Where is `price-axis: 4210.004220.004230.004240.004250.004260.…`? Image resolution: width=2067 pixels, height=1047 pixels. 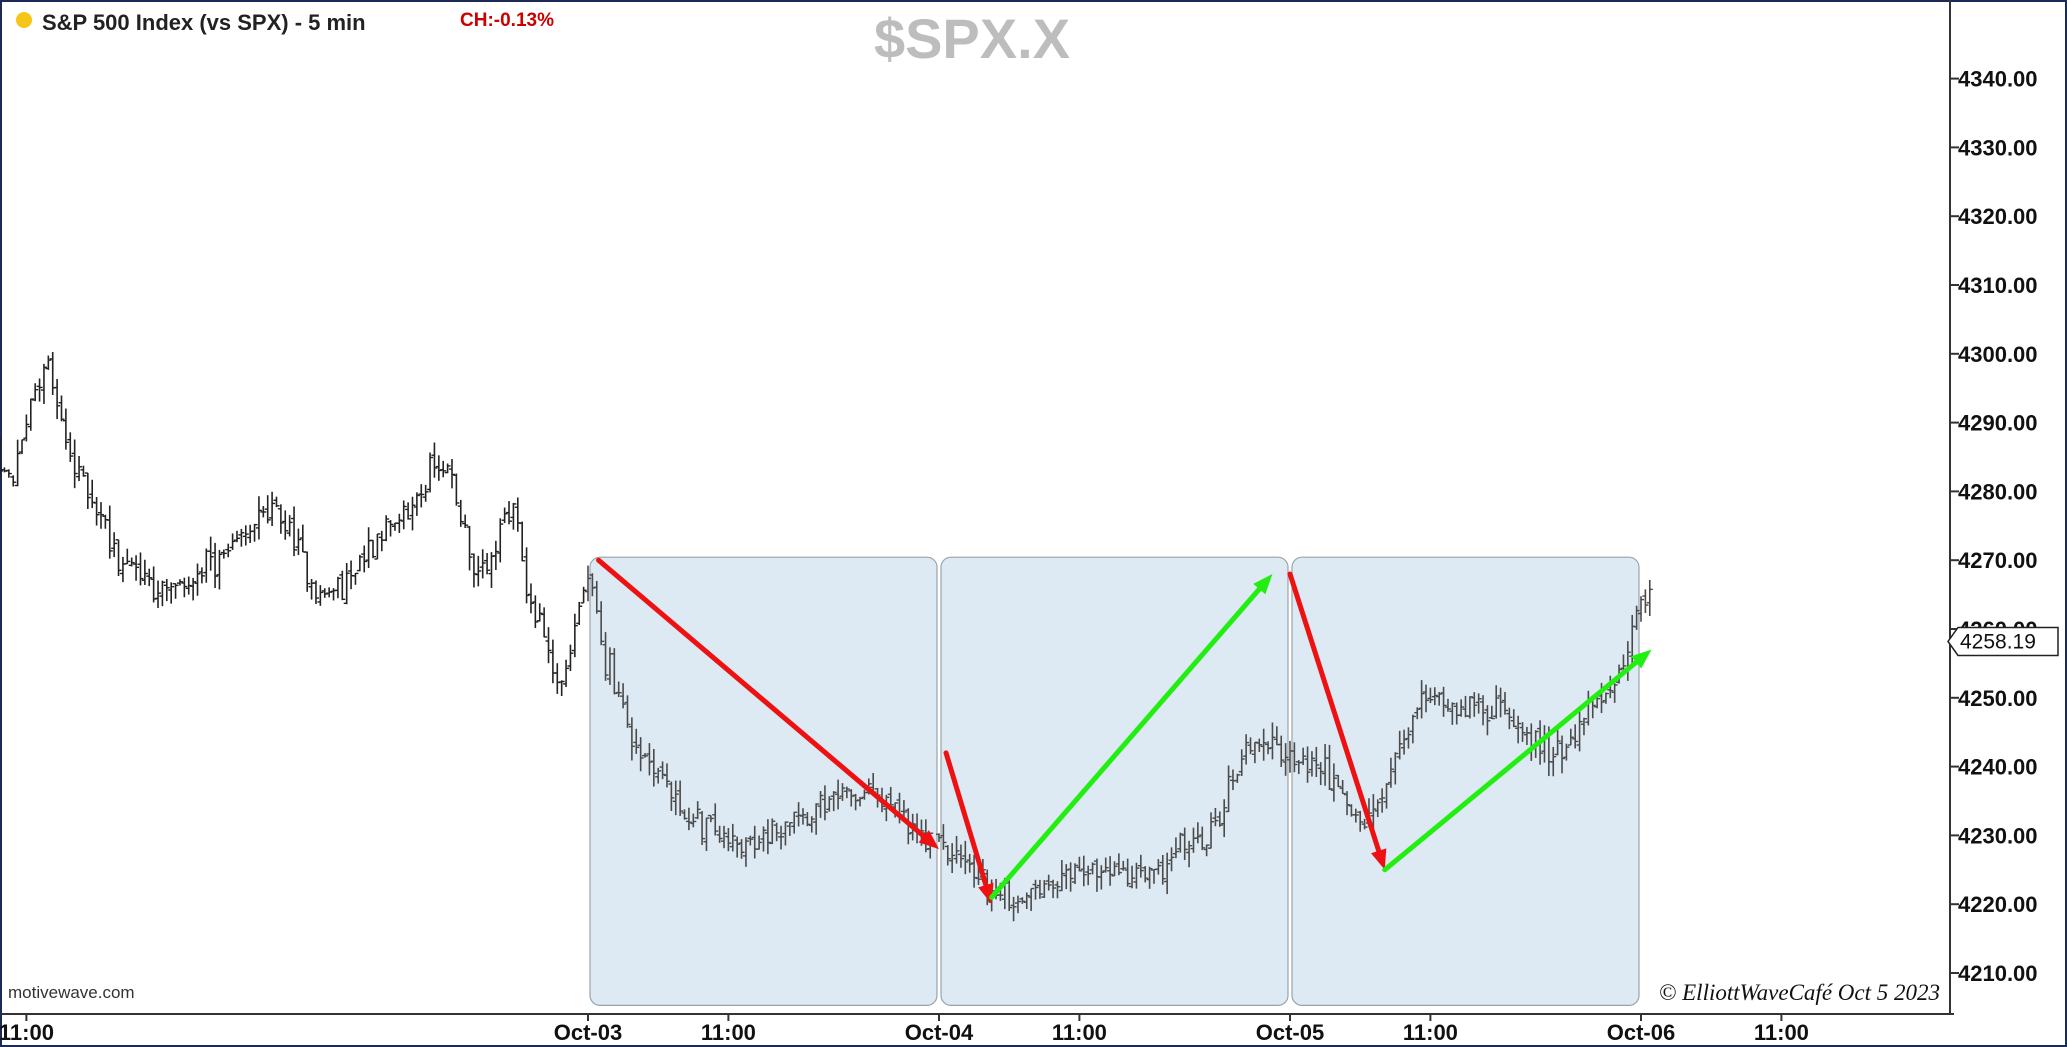
price-axis: 4210.004220.004230.004240.004250.004260.… is located at coordinates (1994, 526).